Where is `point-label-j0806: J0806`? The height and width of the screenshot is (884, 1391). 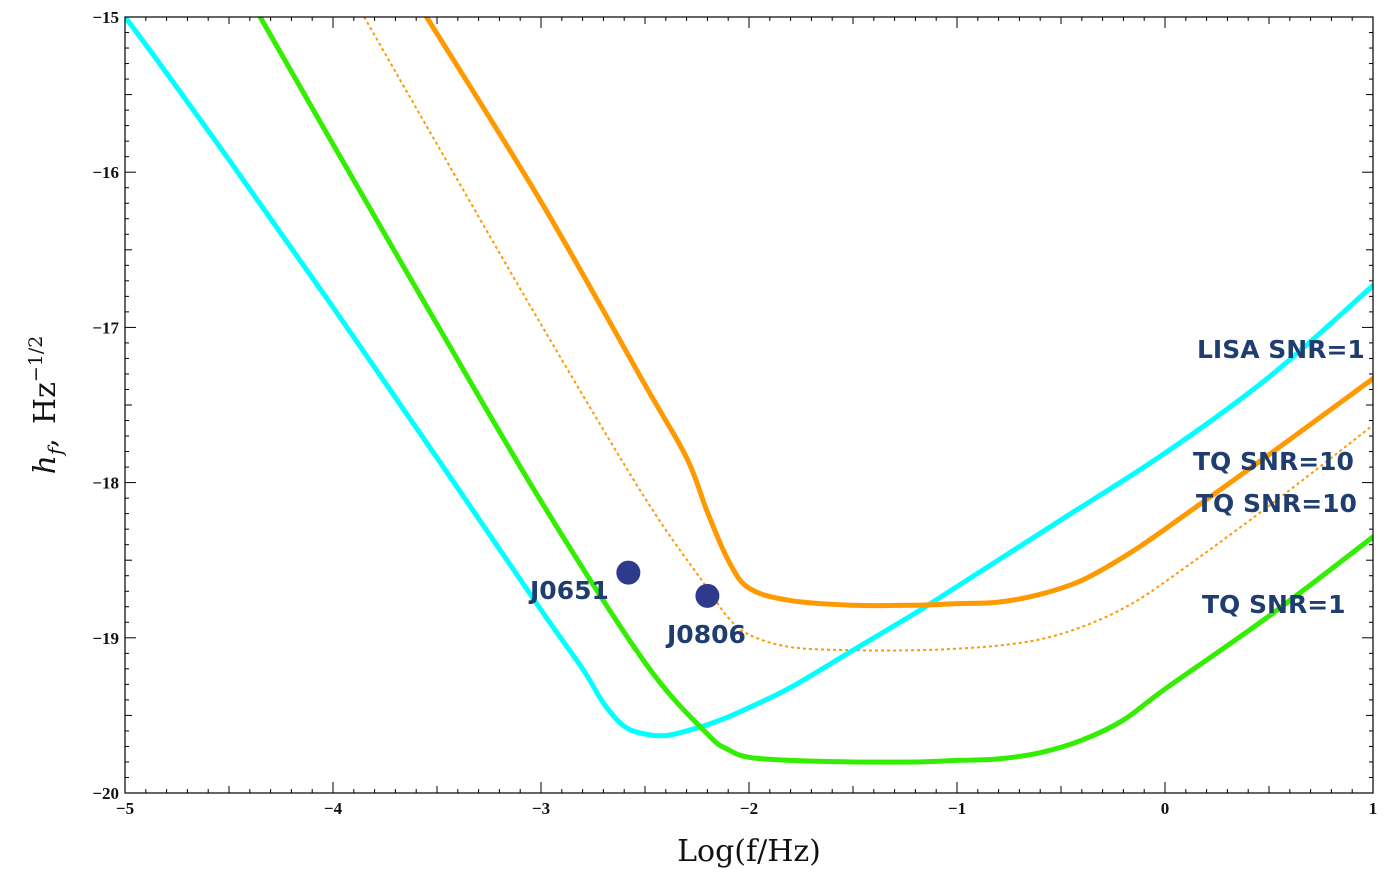 point-label-j0806: J0806 is located at coordinates (705, 634).